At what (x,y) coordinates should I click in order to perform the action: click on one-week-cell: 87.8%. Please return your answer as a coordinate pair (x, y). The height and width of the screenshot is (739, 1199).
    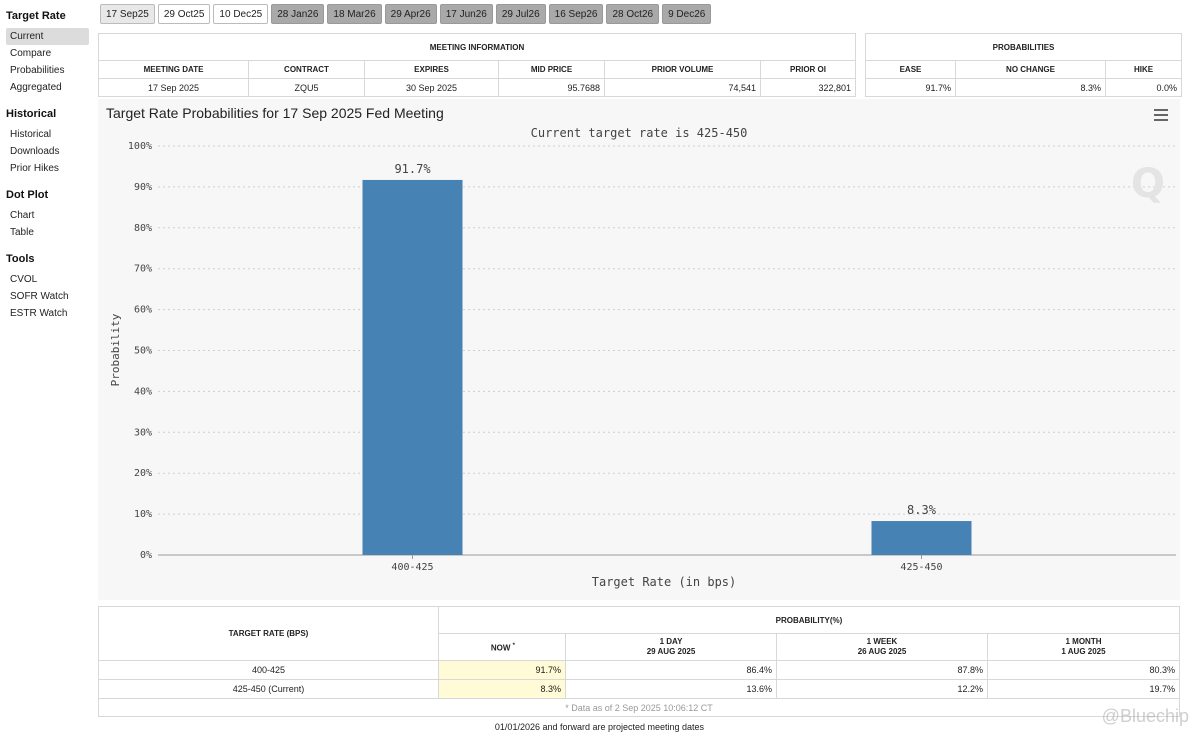
    Looking at the image, I should click on (882, 670).